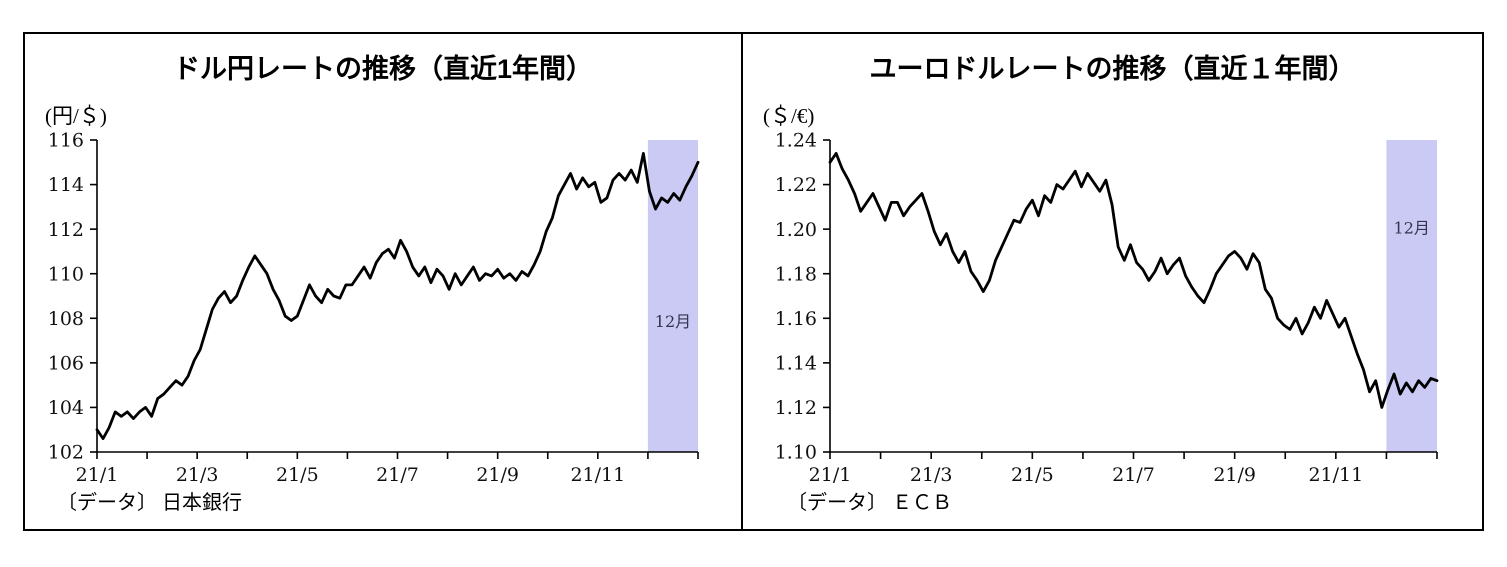  I want to click on eurusd-data-source-label: 〔データ〕 ＥＣＢ, so click(869, 503).